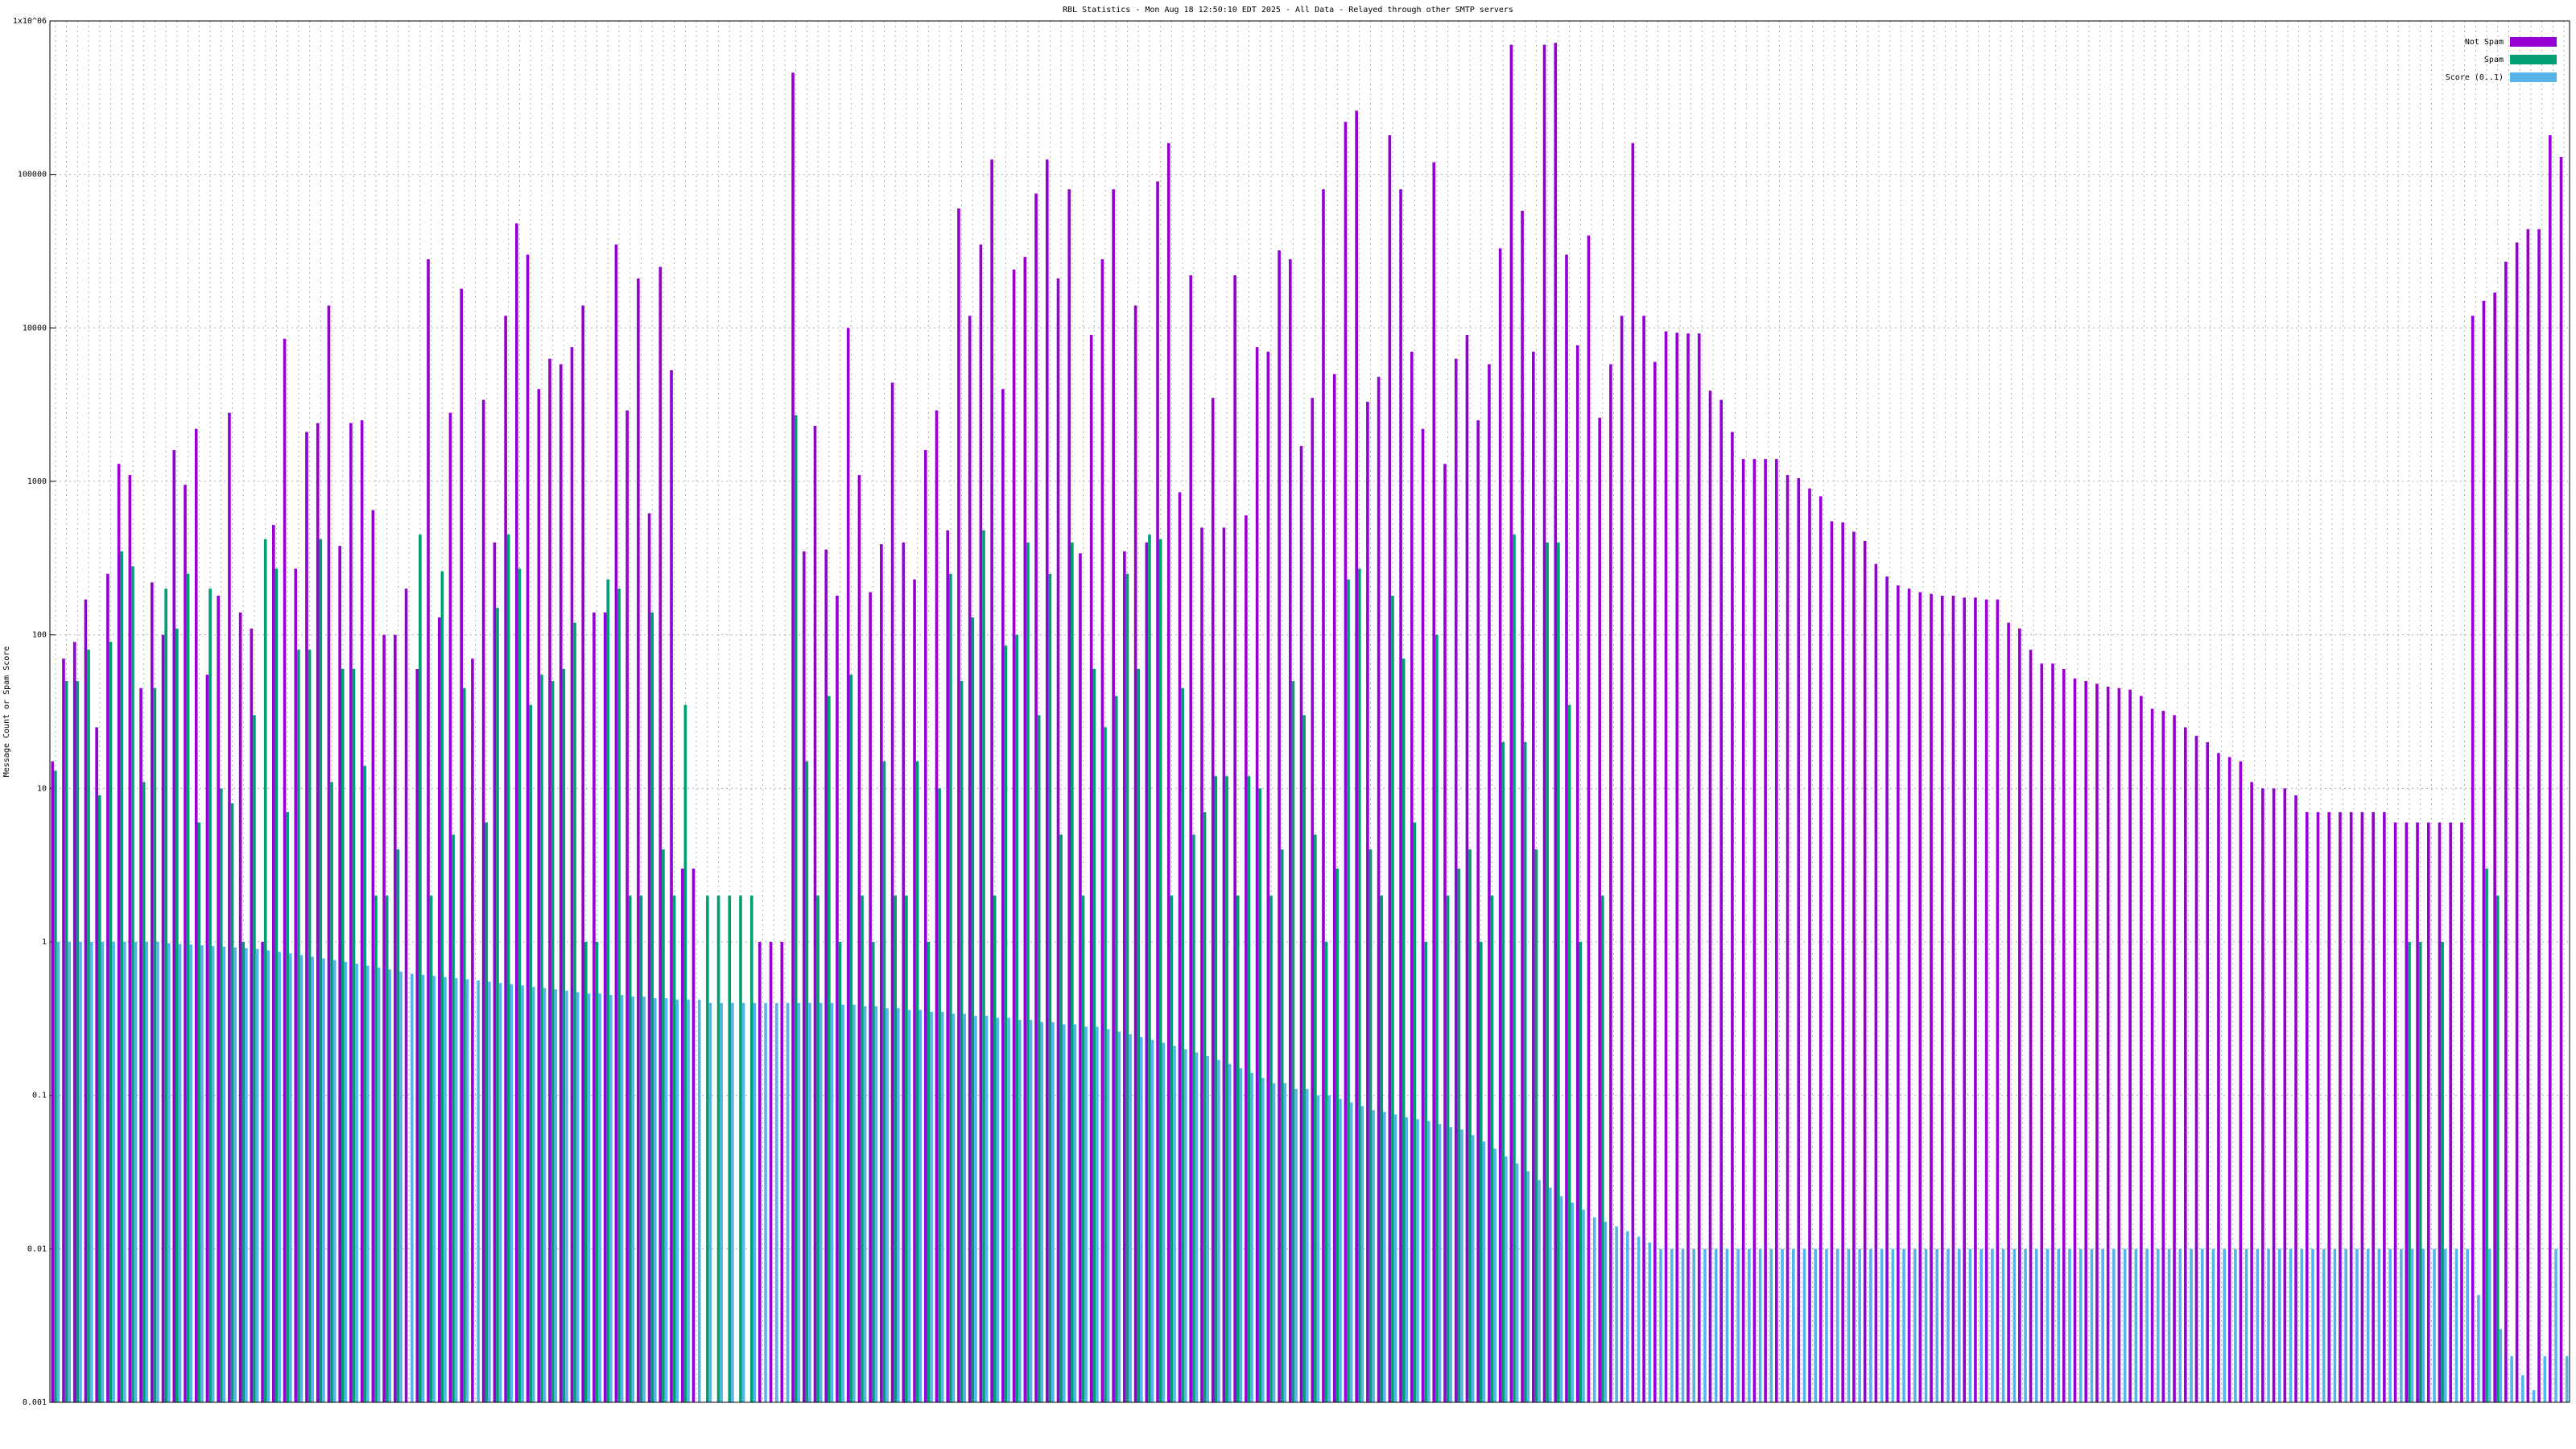 Image resolution: width=2576 pixels, height=1449 pixels. I want to click on y-tick-label: 10, so click(42, 788).